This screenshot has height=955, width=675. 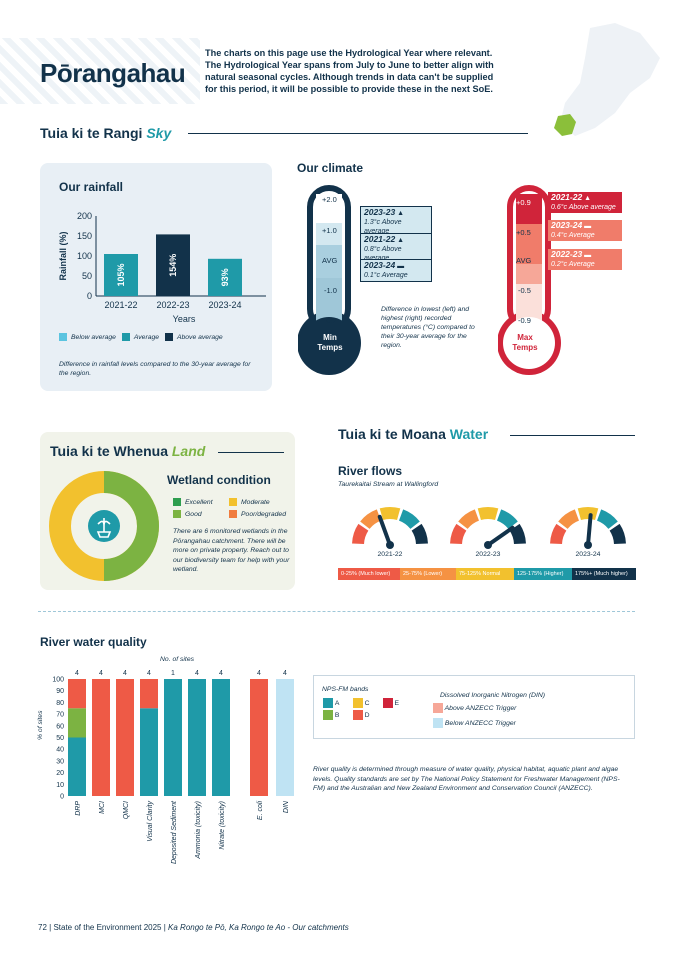 What do you see at coordinates (60, 715) in the screenshot?
I see `quality-y-tick: 70` at bounding box center [60, 715].